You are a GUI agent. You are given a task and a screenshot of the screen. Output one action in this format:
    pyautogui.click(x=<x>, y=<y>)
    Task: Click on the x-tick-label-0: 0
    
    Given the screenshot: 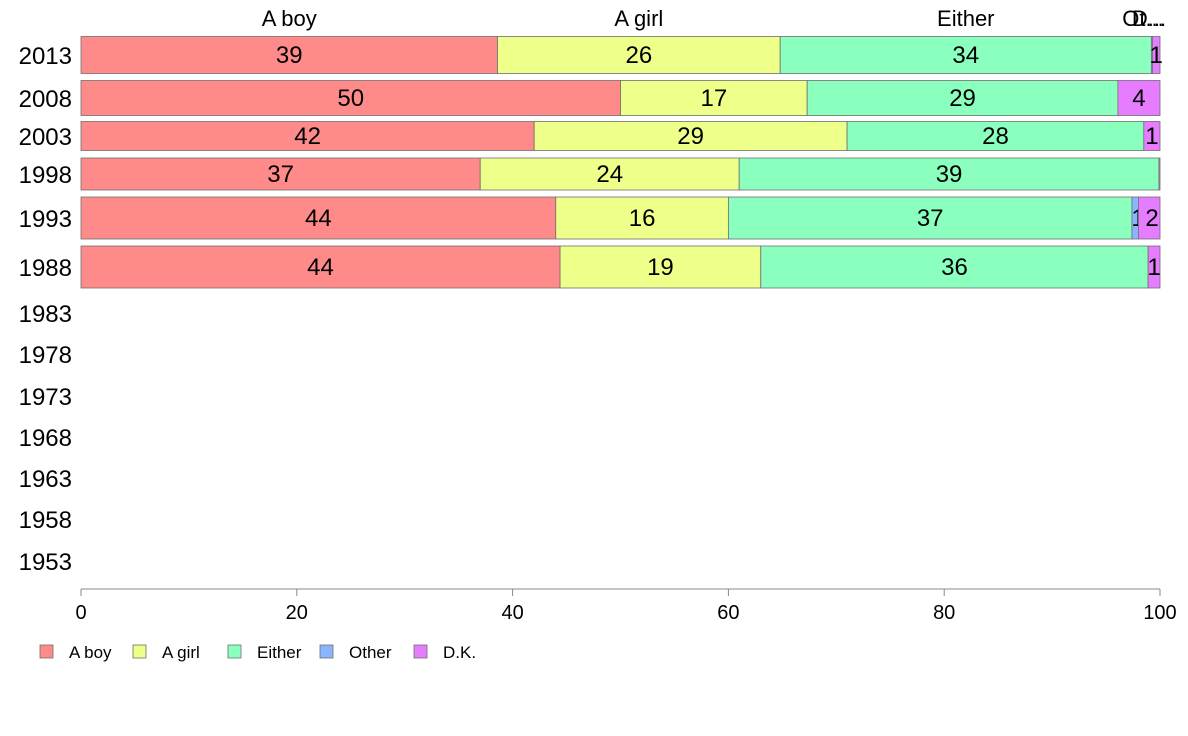 What is the action you would take?
    pyautogui.click(x=80, y=613)
    